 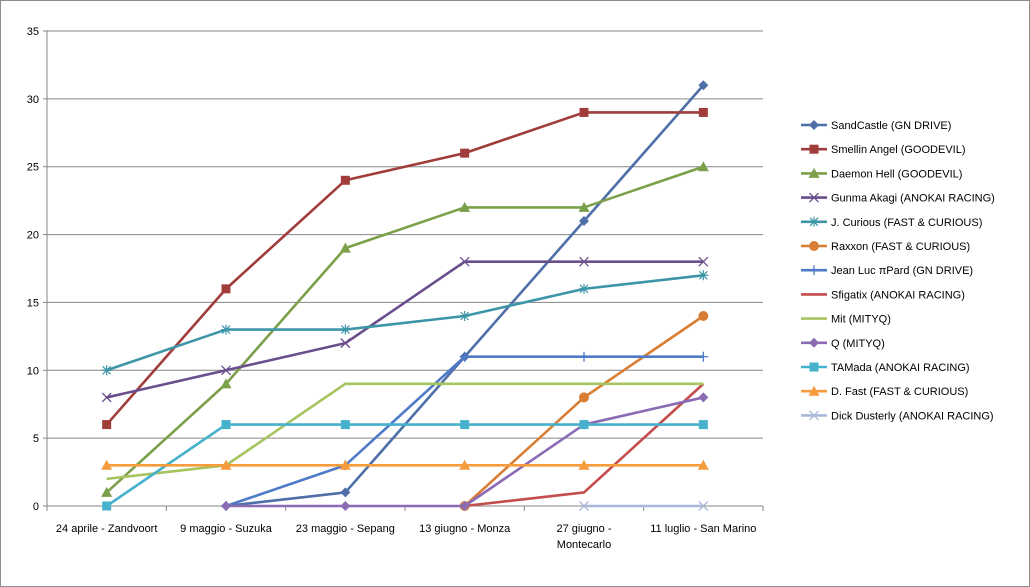 What do you see at coordinates (345, 529) in the screenshot?
I see `x-tick-label: 23 maggio - Sepang` at bounding box center [345, 529].